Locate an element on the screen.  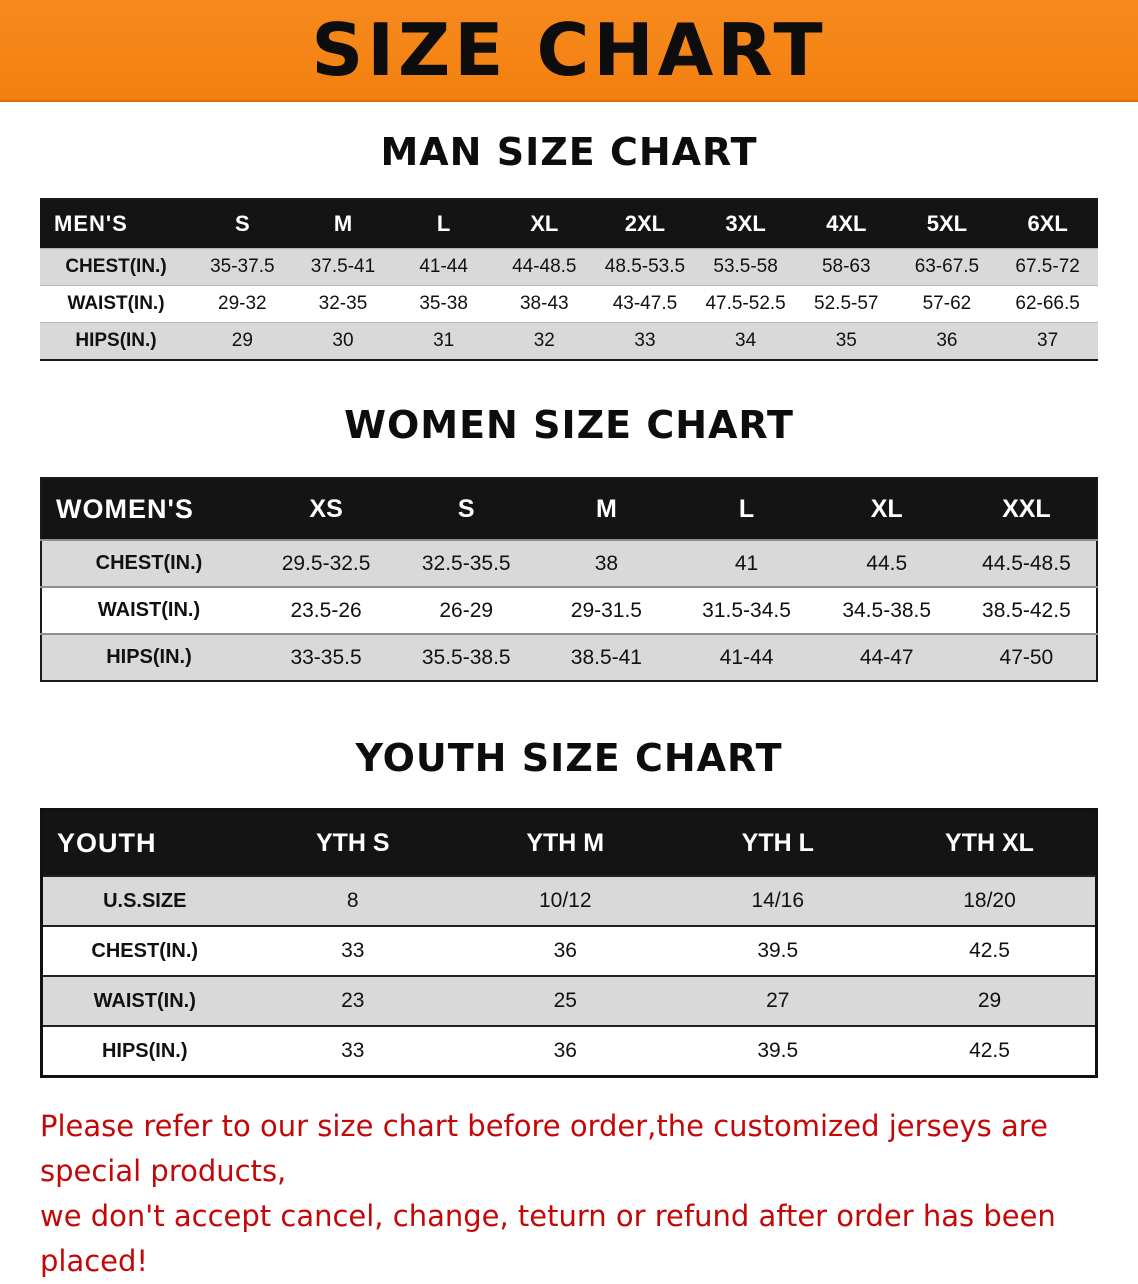
table-cell: 35 is located at coordinates (846, 341).